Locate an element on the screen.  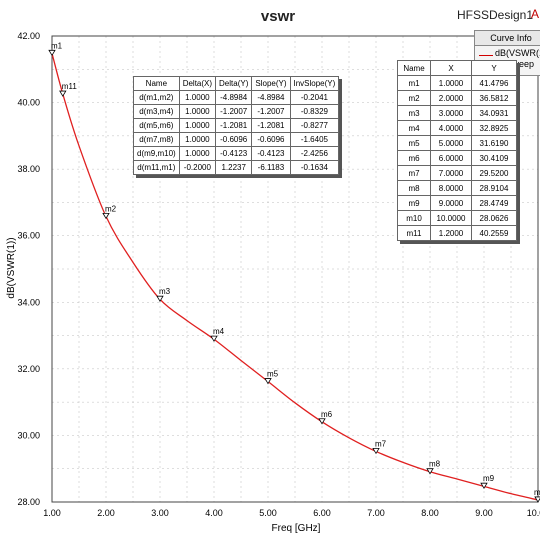
y-tick-label: 36.00 is located at coordinates (28, 236).